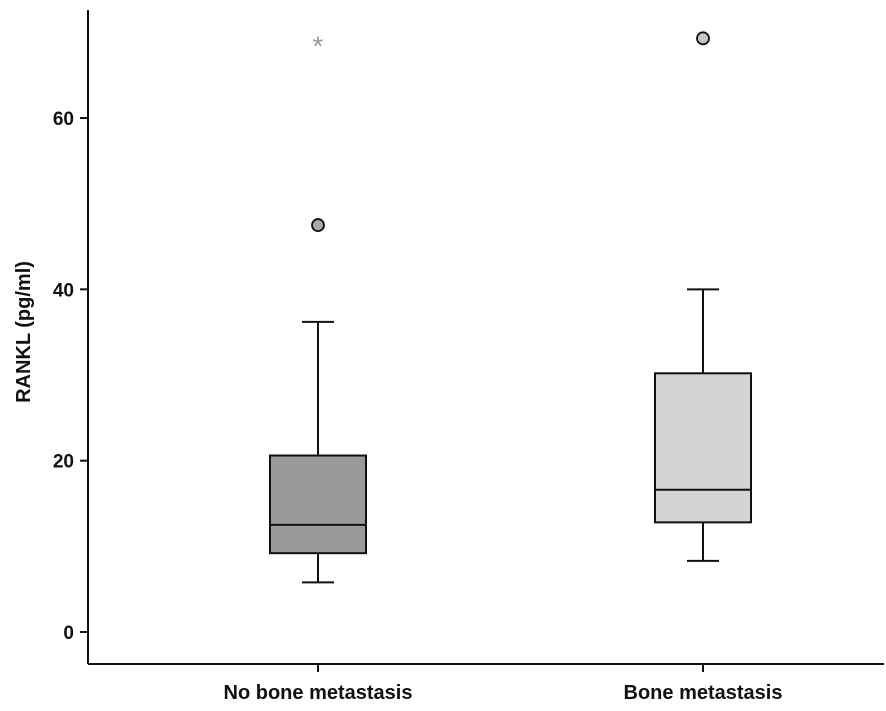 This screenshot has height=711, width=886. Describe the element at coordinates (318, 307) in the screenshot. I see `box-group: *` at that location.